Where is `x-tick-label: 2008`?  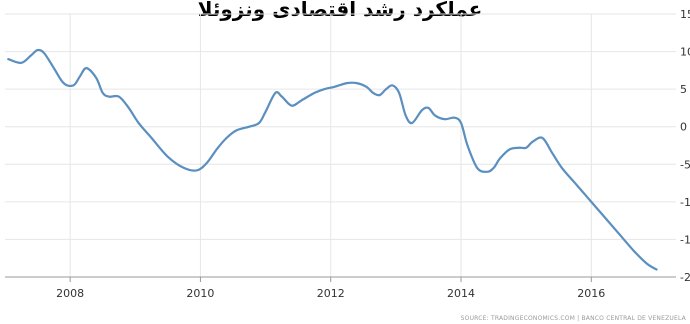
x-tick-label: 2008 is located at coordinates (70, 293).